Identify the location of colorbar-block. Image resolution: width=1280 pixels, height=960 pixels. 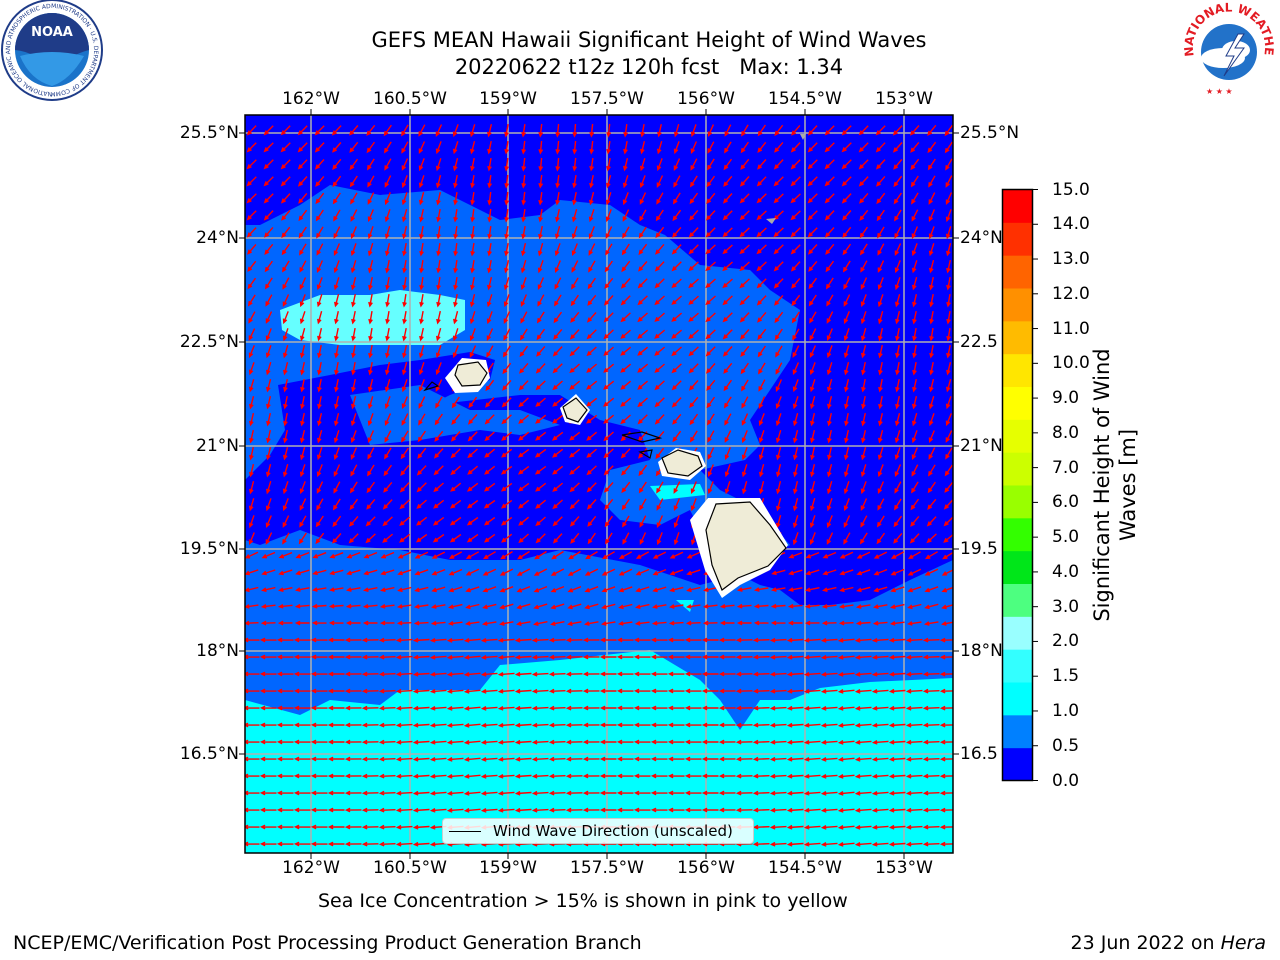
(1017, 764).